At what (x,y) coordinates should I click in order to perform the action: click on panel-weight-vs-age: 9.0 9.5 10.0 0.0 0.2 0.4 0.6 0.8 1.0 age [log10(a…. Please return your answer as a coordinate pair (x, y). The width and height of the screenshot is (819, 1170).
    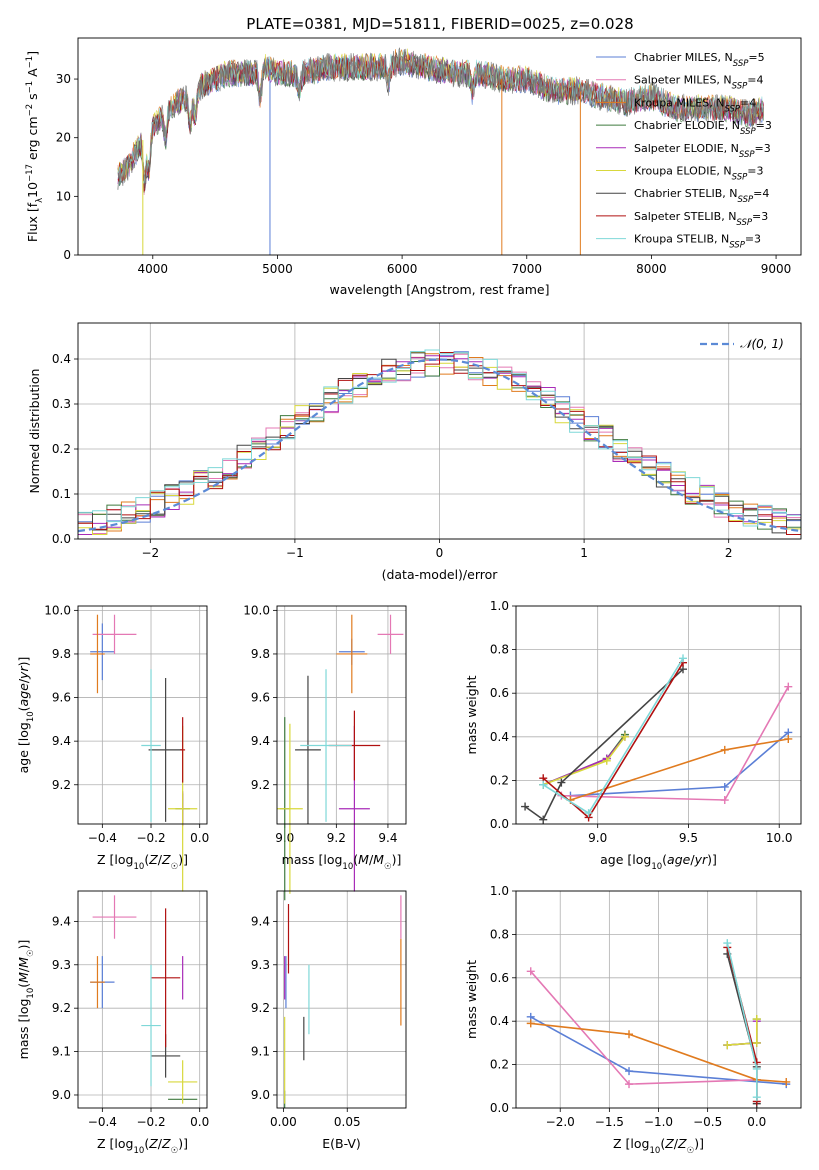
    Looking at the image, I should click on (633, 735).